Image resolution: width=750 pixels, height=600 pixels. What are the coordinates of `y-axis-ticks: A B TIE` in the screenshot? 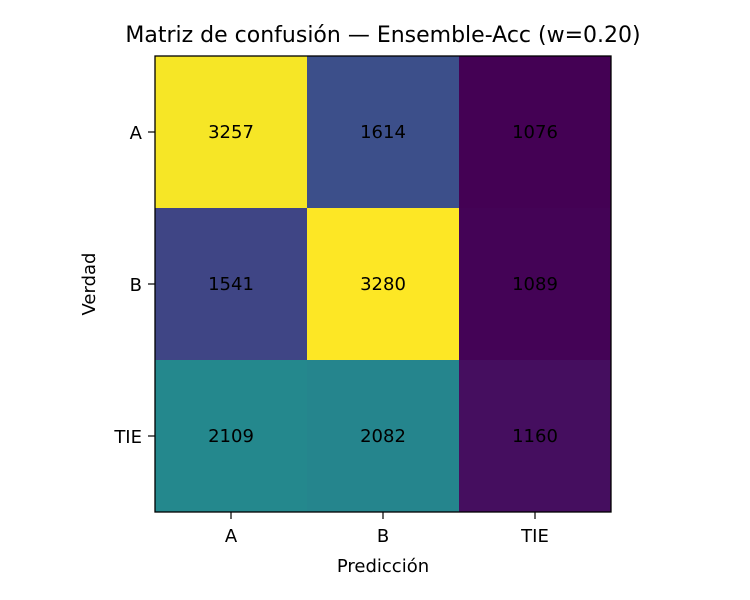 It's located at (134, 285).